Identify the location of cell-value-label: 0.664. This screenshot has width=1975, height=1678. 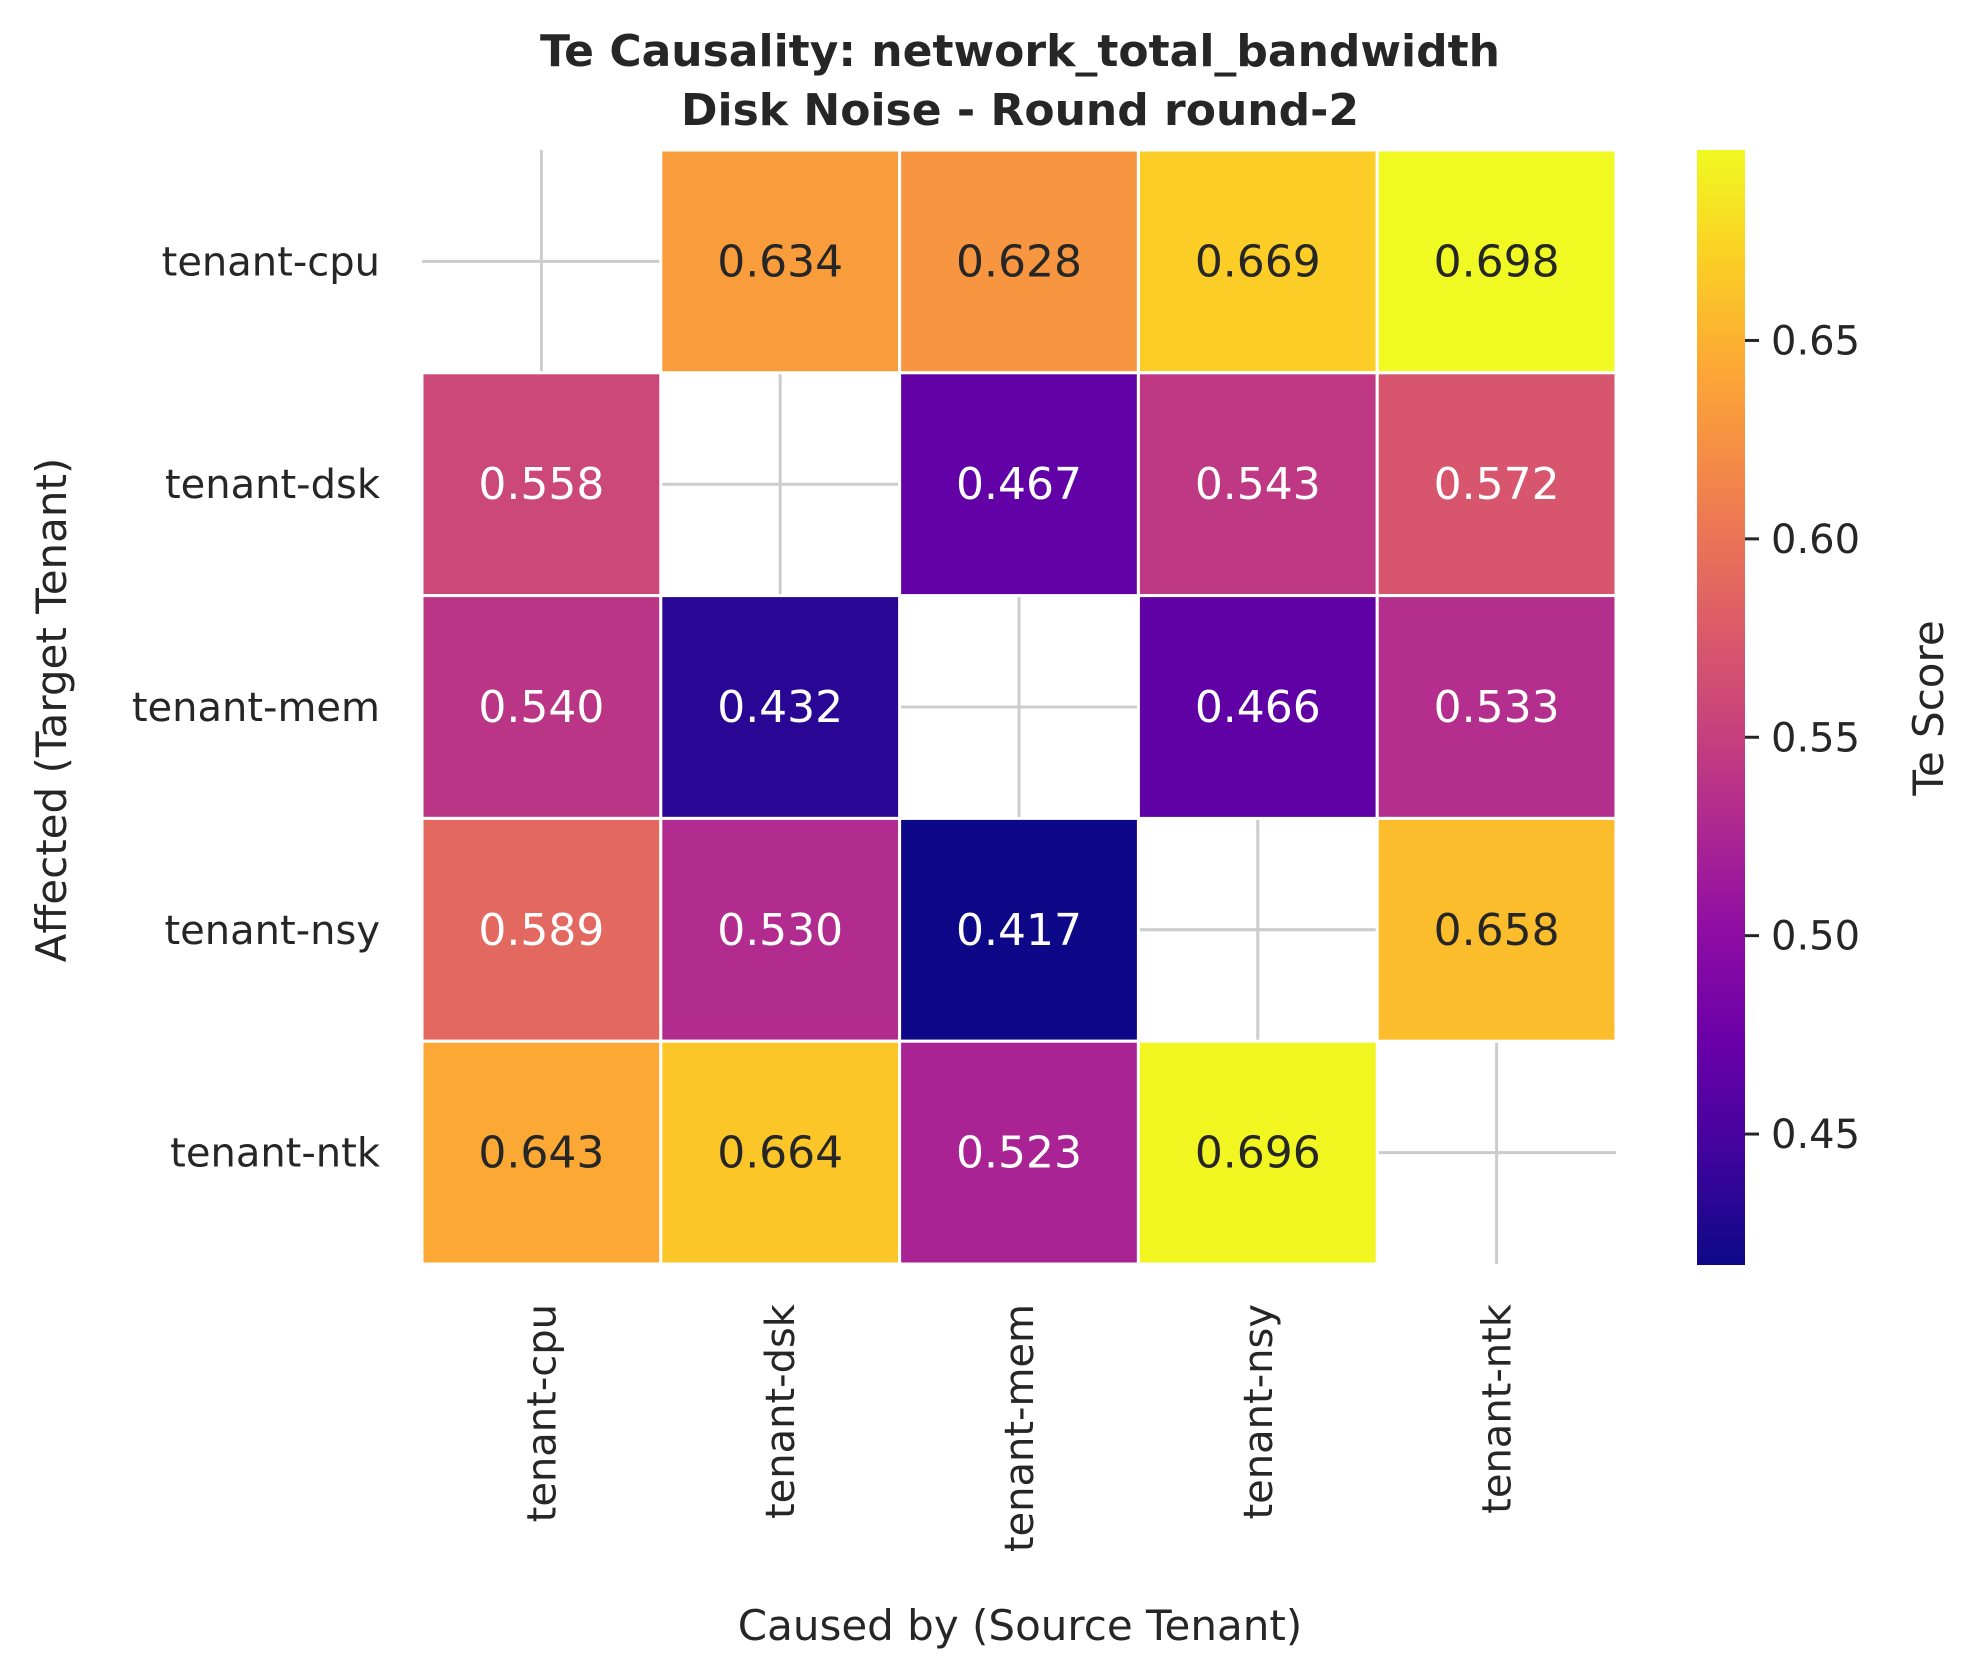
(780, 1153).